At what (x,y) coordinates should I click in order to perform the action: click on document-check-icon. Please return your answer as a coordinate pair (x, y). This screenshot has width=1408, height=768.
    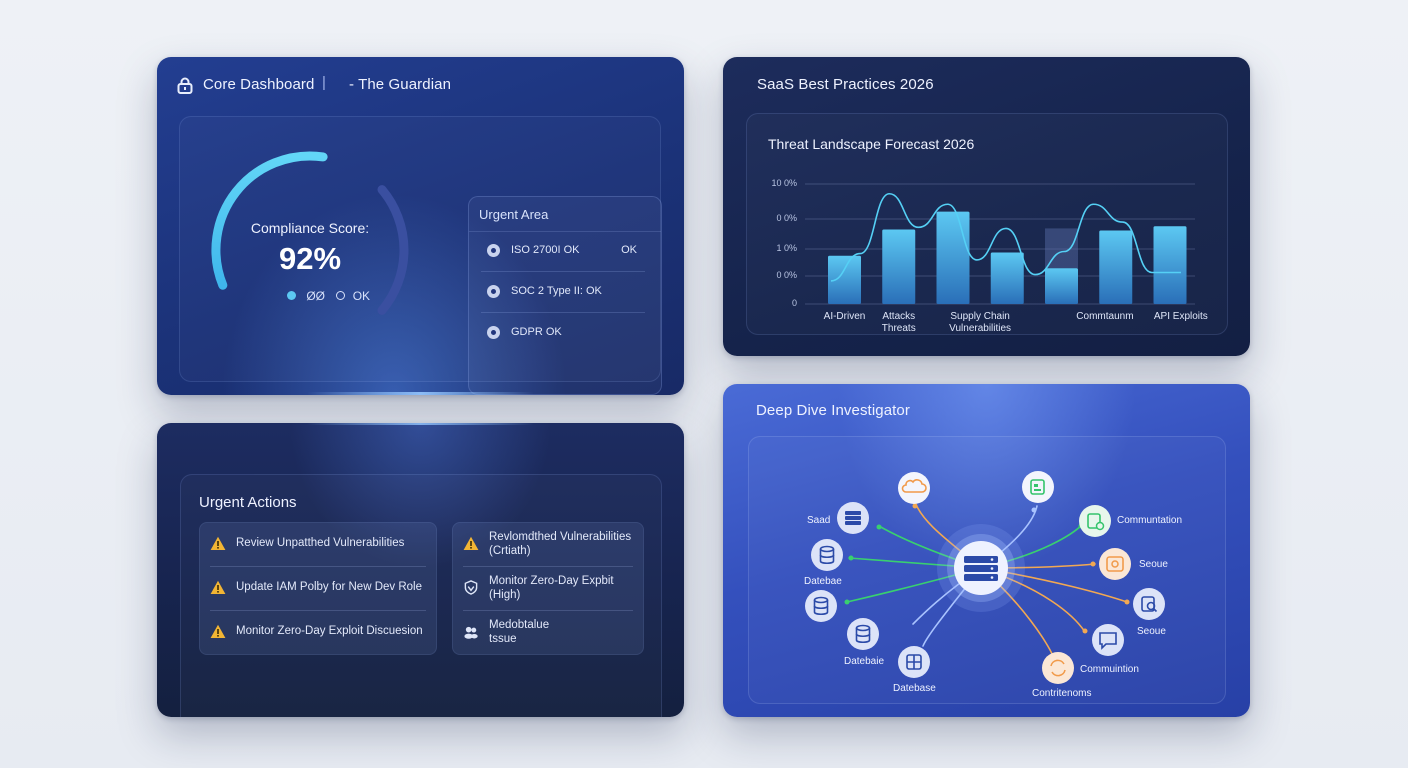
    Looking at the image, I should click on (1094, 521).